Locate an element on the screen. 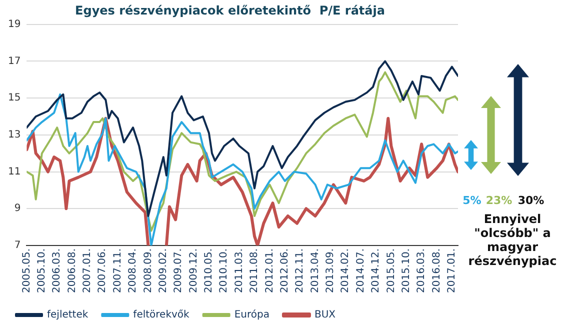 Image resolution: width=570 pixels, height=334 pixels. y-tick-label: 17 is located at coordinates (14, 61).